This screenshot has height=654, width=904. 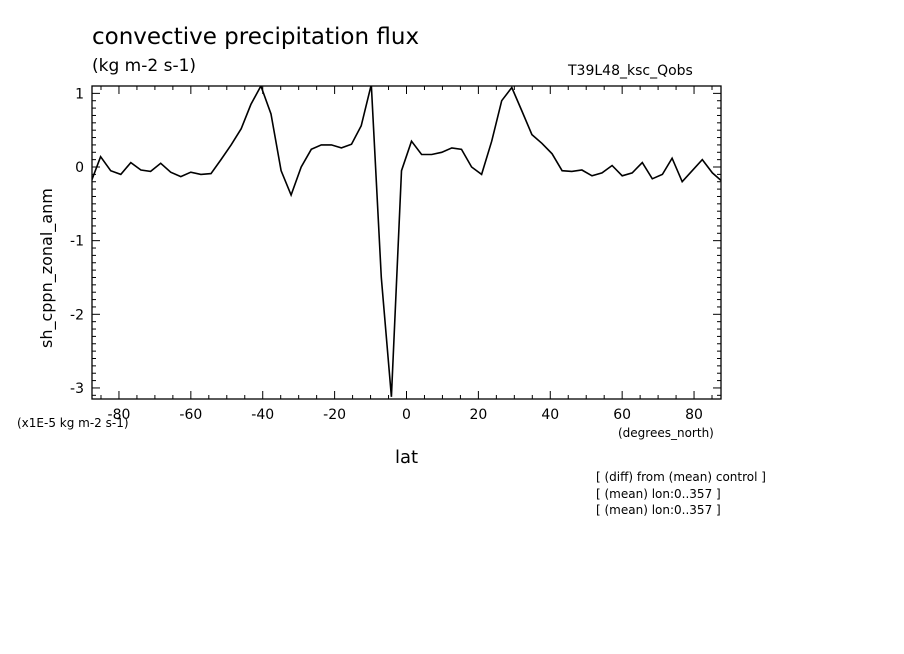 I want to click on x-tick-label: -60, so click(x=190, y=415).